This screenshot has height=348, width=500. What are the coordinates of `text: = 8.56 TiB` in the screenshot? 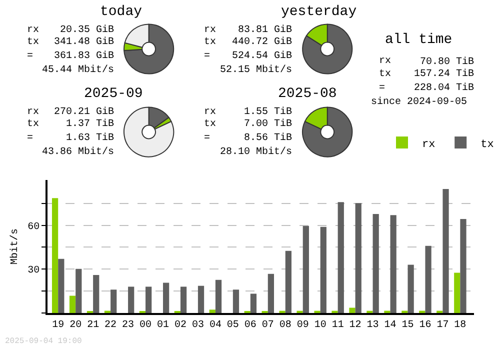 It's located at (248, 138).